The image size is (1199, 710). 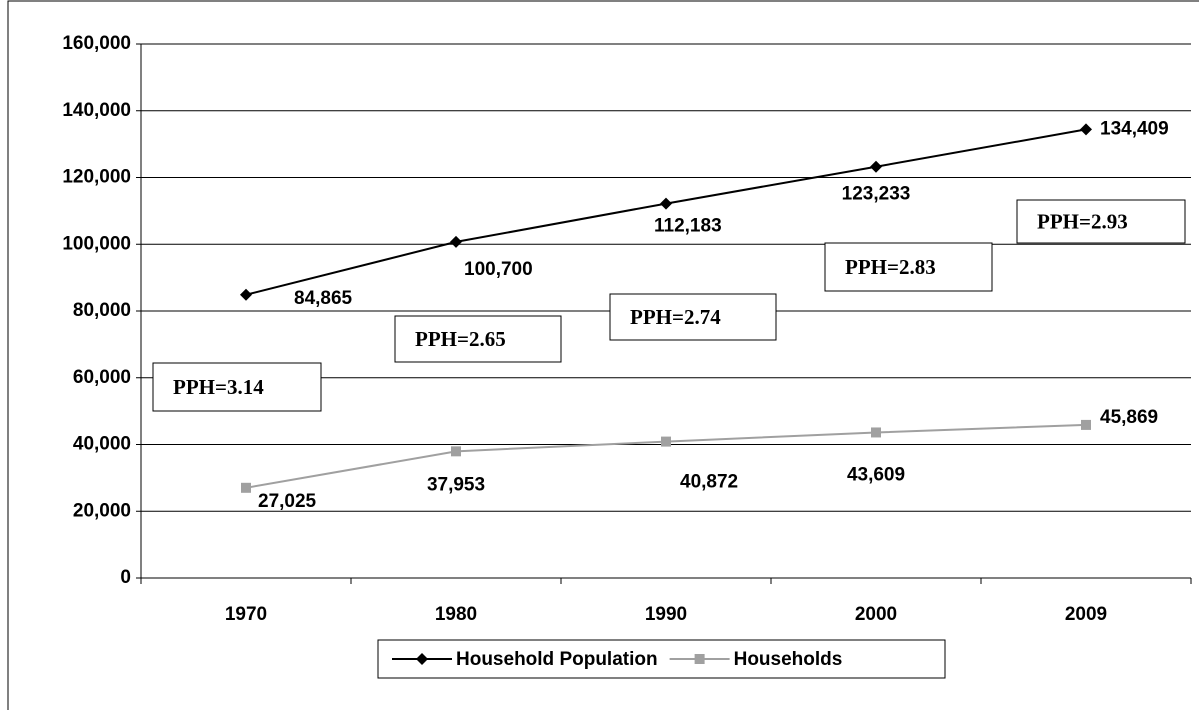 I want to click on annotation: PPH=2.65, so click(x=460, y=339).